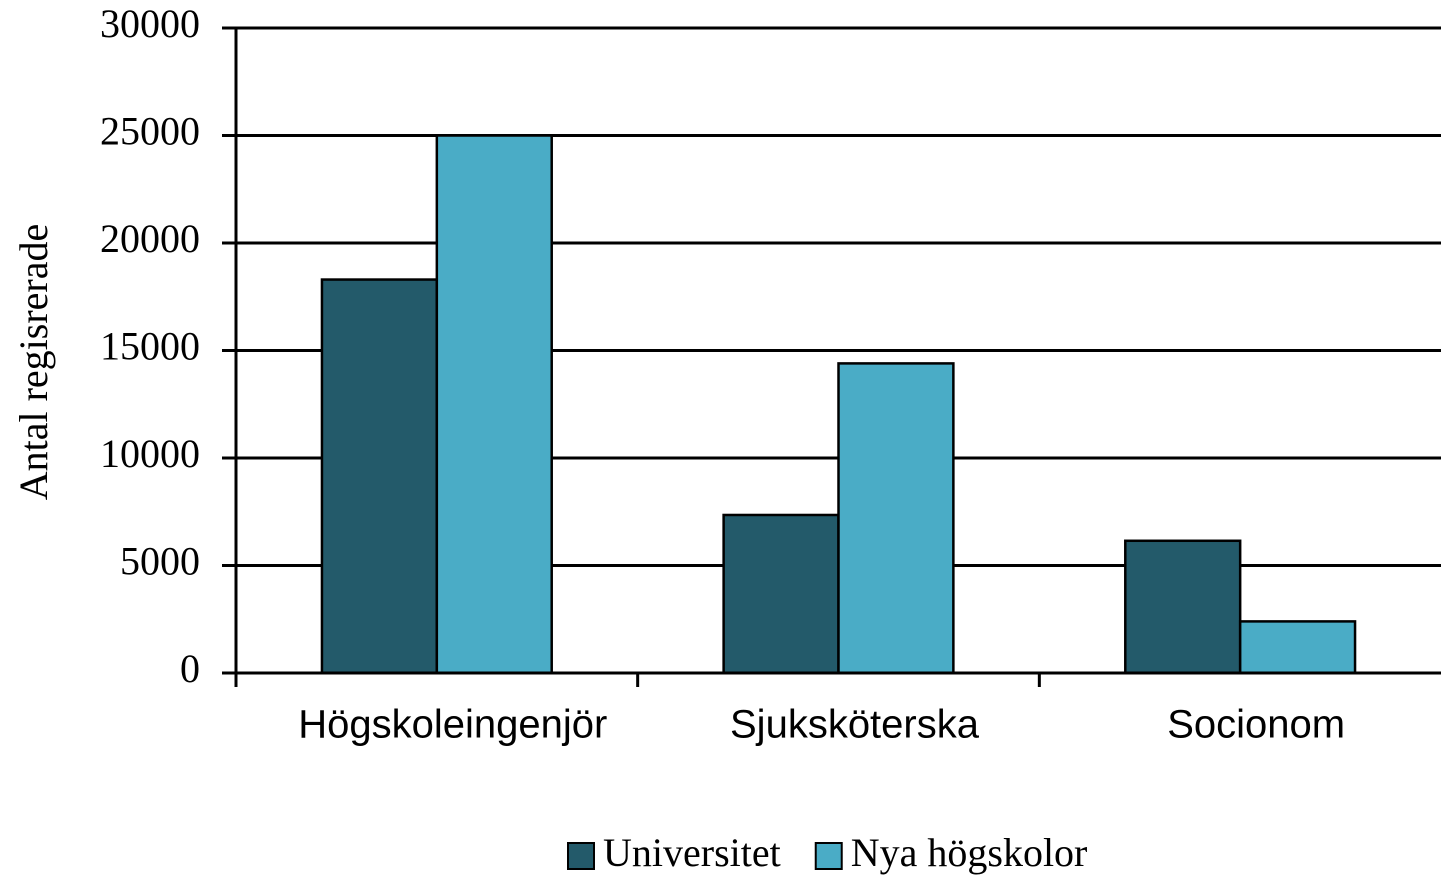  What do you see at coordinates (692, 852) in the screenshot?
I see `legend-label: Universitet` at bounding box center [692, 852].